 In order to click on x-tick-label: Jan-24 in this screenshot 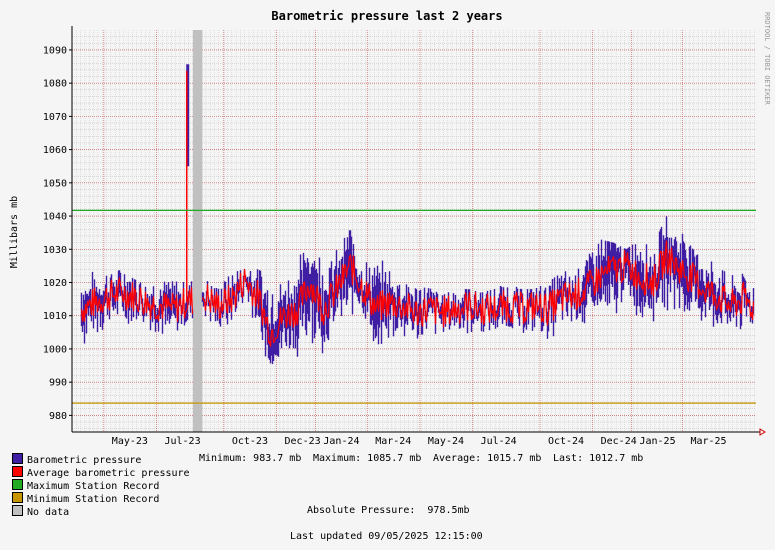, I will do `click(341, 441)`.